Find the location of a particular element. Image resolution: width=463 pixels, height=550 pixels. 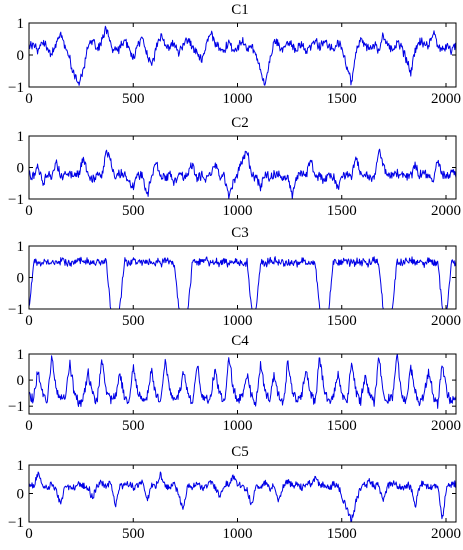

subplot-title: C1 is located at coordinates (240, 10).